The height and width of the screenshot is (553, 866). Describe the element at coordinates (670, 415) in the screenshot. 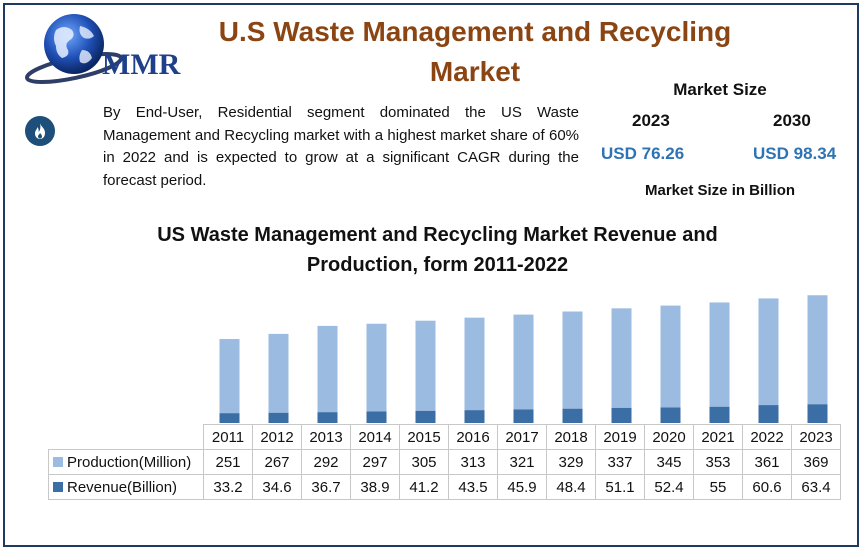

I see `bar-revenue-2020` at that location.